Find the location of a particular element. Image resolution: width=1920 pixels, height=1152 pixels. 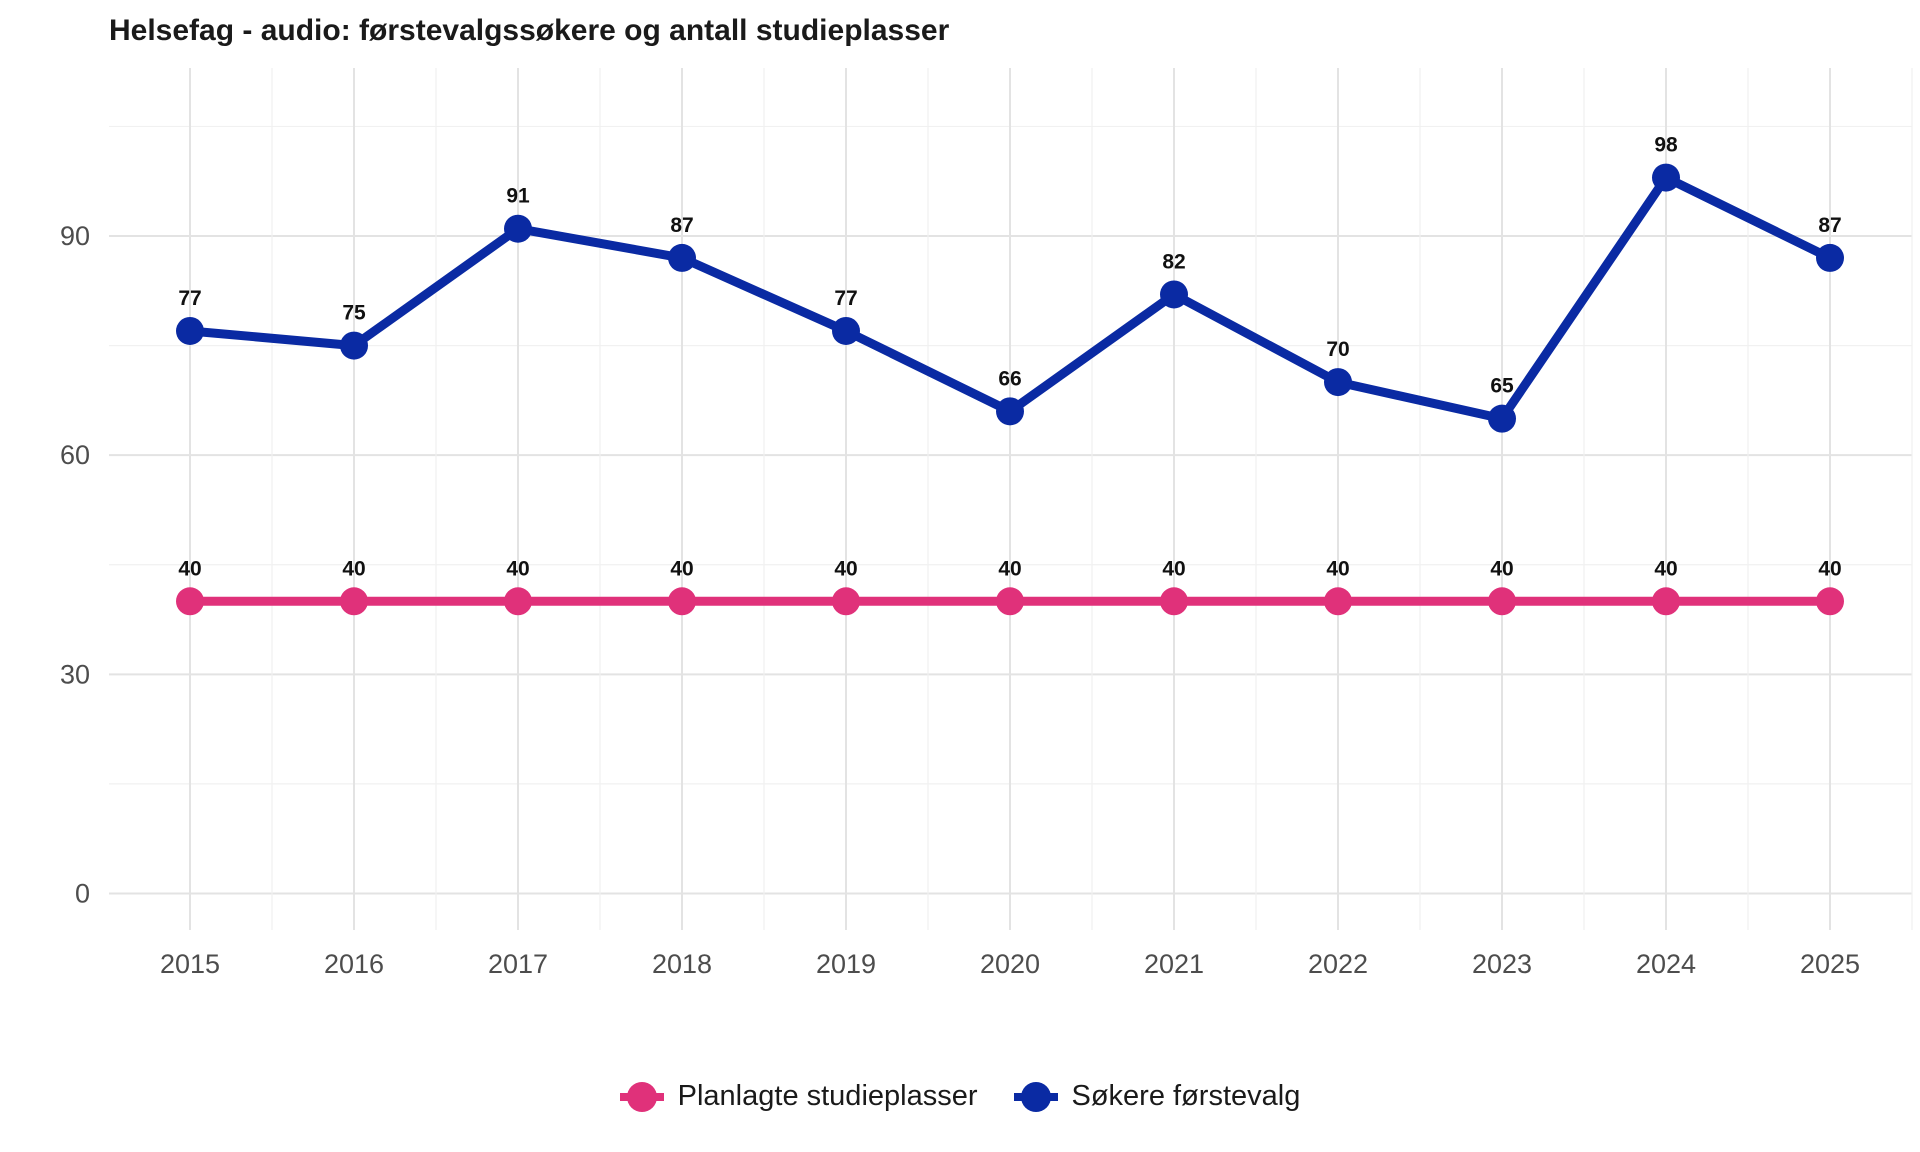

y-tick-label: 60 is located at coordinates (75, 455).